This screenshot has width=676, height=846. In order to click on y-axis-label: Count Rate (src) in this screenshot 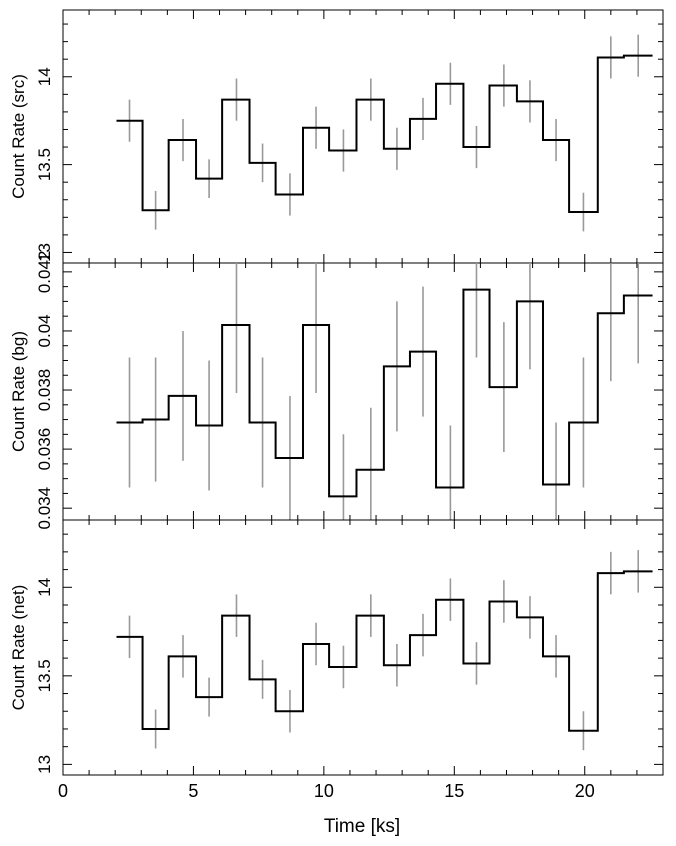, I will do `click(18, 136)`.